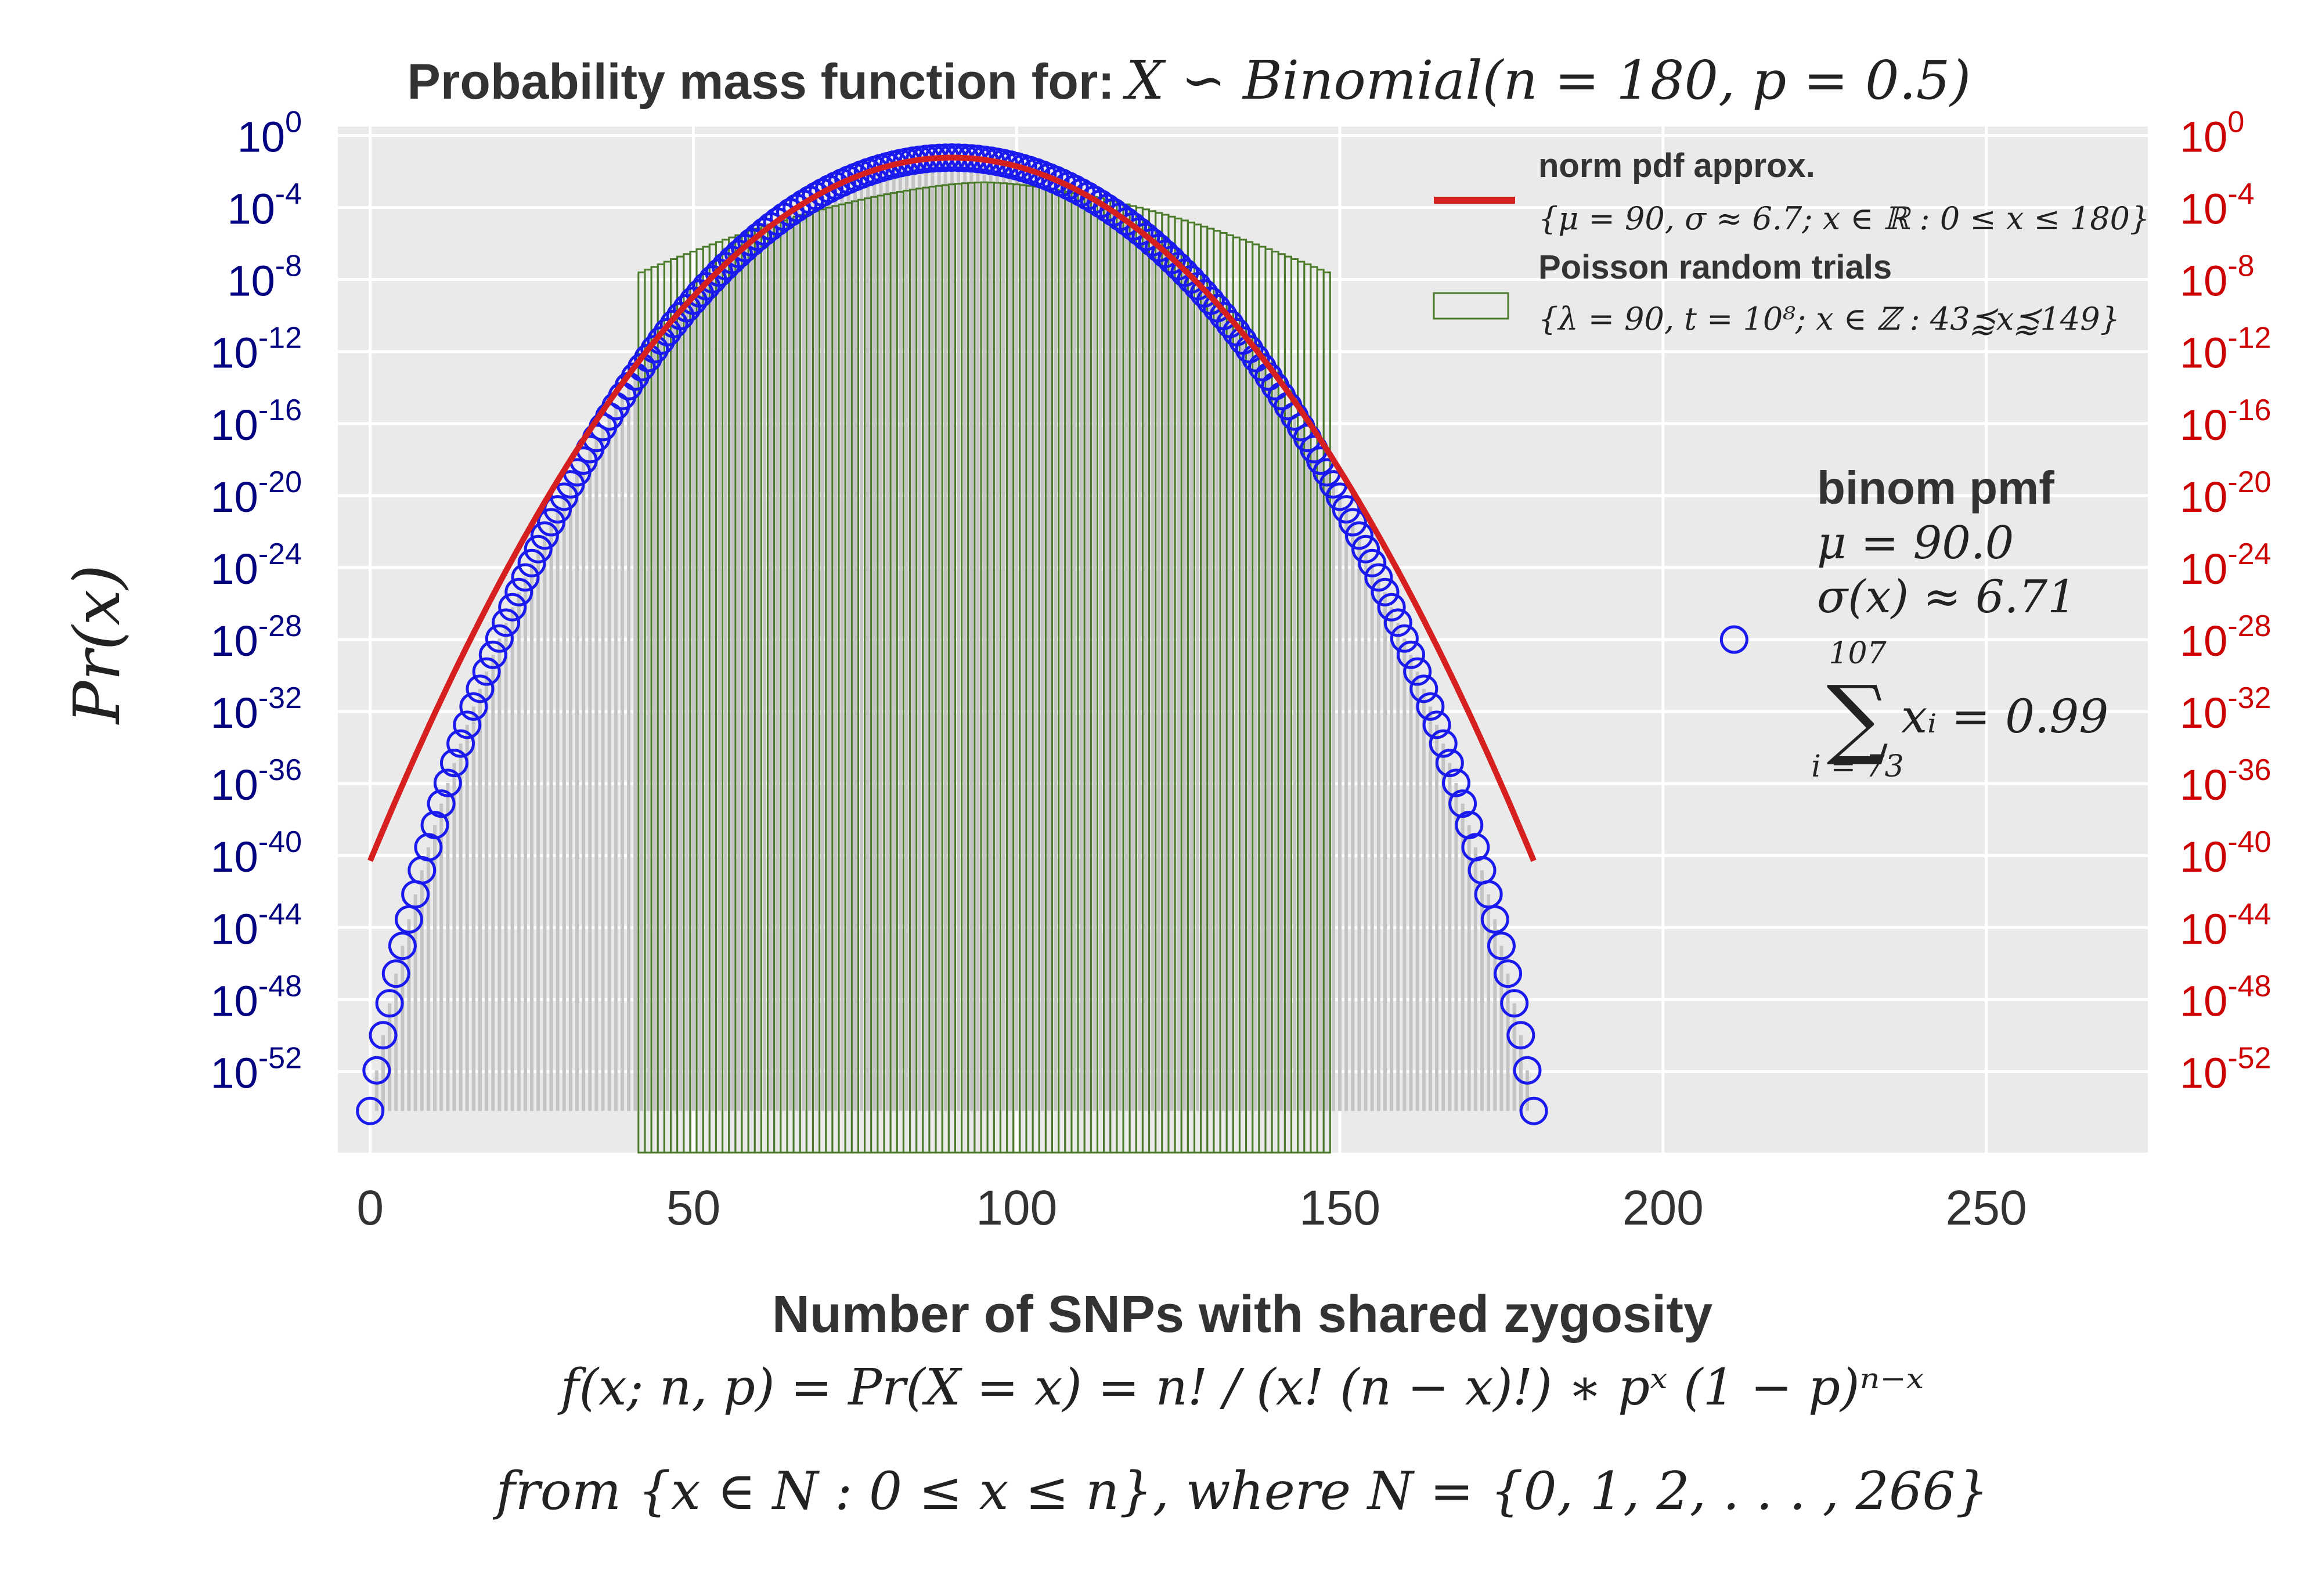 The height and width of the screenshot is (1596, 2322). I want to click on y-tick-right: 10⁻³⁶, so click(2226, 781).